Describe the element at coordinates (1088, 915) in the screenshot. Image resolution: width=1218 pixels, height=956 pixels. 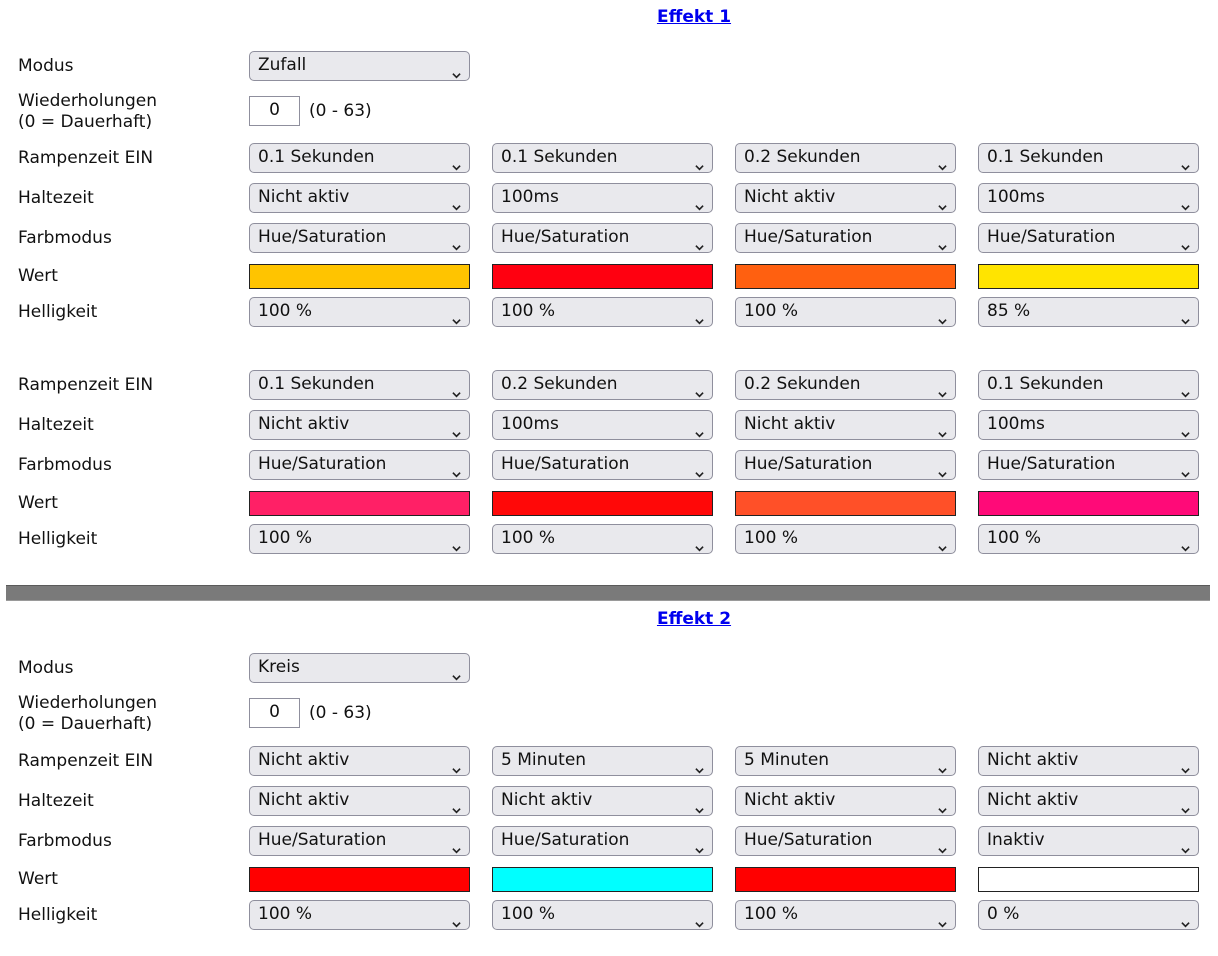
I see `helligkeit-select-4: 0 %` at that location.